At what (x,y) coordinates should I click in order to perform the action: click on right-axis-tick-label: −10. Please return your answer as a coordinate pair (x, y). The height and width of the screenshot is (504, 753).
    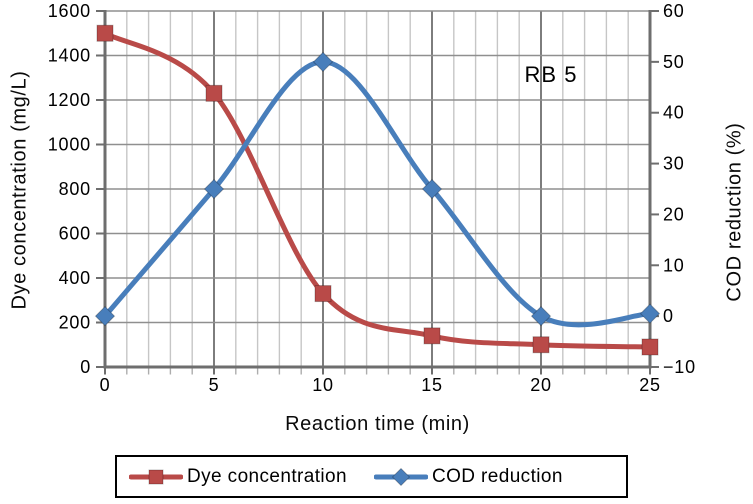
    Looking at the image, I should click on (679, 367).